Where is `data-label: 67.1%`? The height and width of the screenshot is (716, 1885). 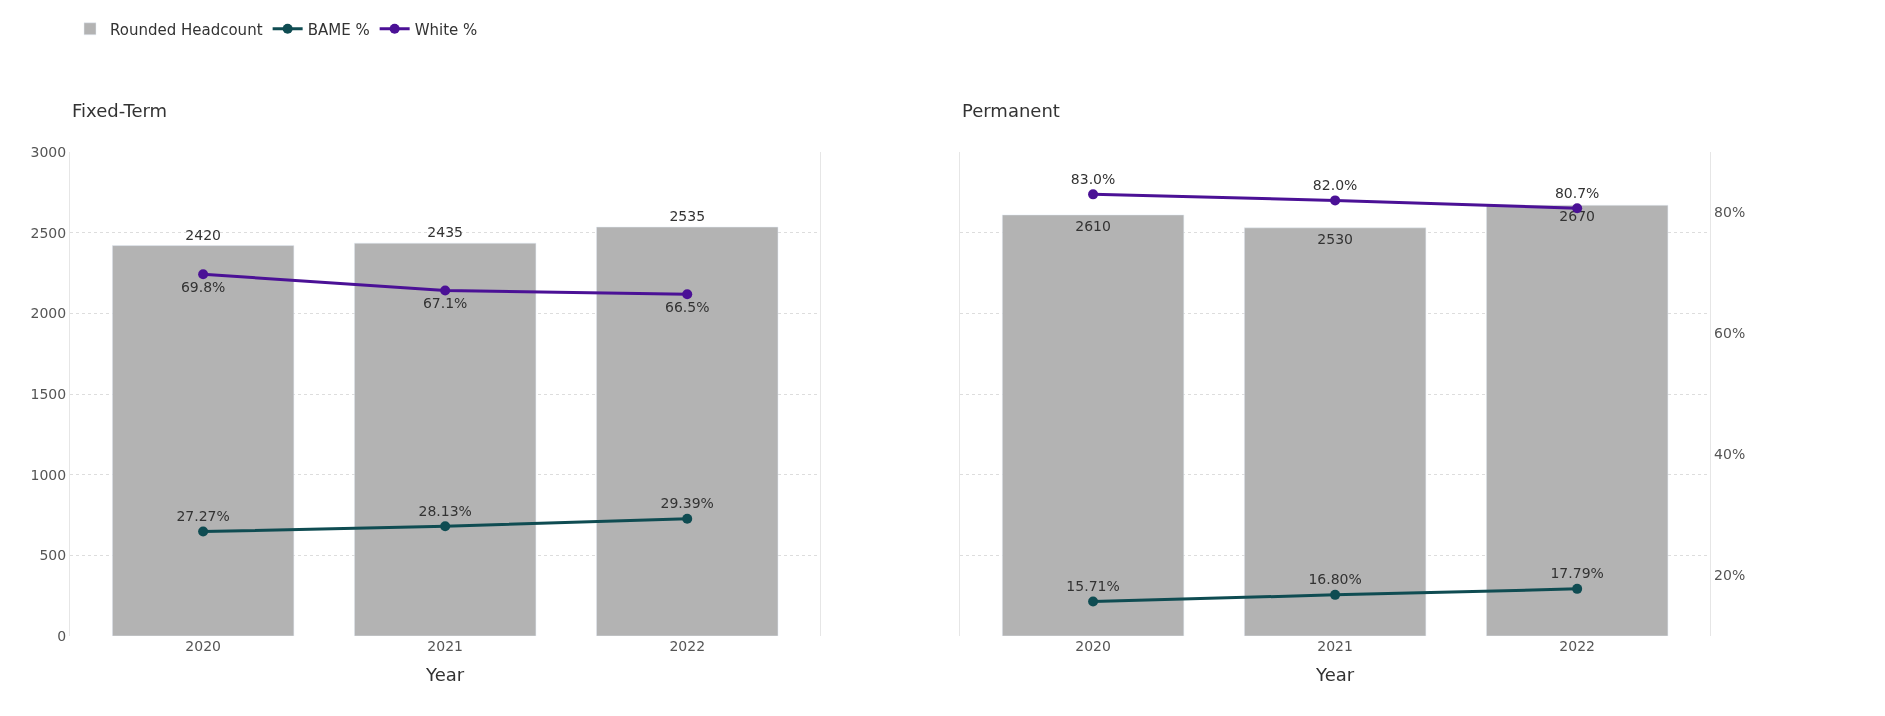 data-label: 67.1% is located at coordinates (445, 303).